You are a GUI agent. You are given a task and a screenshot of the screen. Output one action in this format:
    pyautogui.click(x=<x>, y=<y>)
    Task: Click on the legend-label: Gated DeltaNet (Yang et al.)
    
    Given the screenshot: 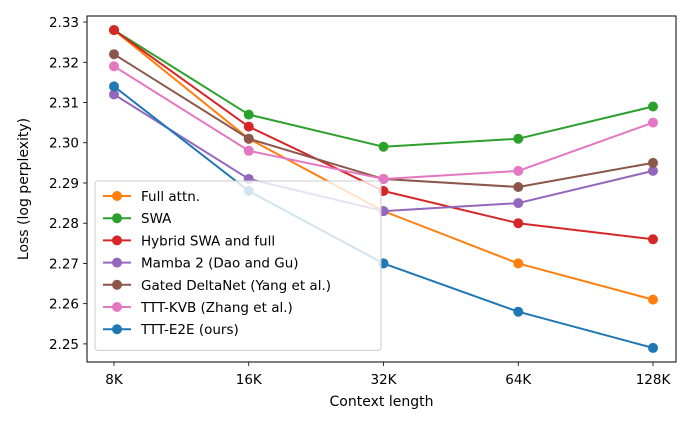 What is the action you would take?
    pyautogui.click(x=236, y=286)
    